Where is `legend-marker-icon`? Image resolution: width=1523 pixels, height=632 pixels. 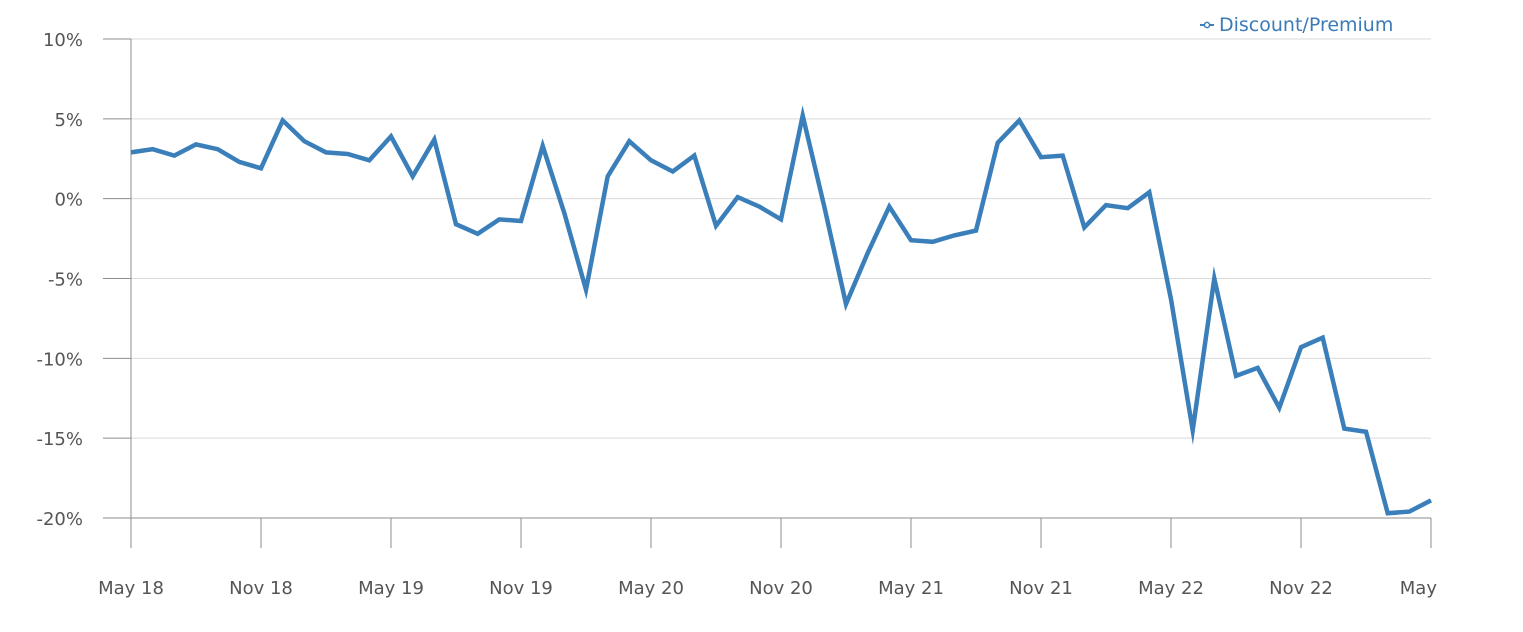 legend-marker-icon is located at coordinates (1207, 25).